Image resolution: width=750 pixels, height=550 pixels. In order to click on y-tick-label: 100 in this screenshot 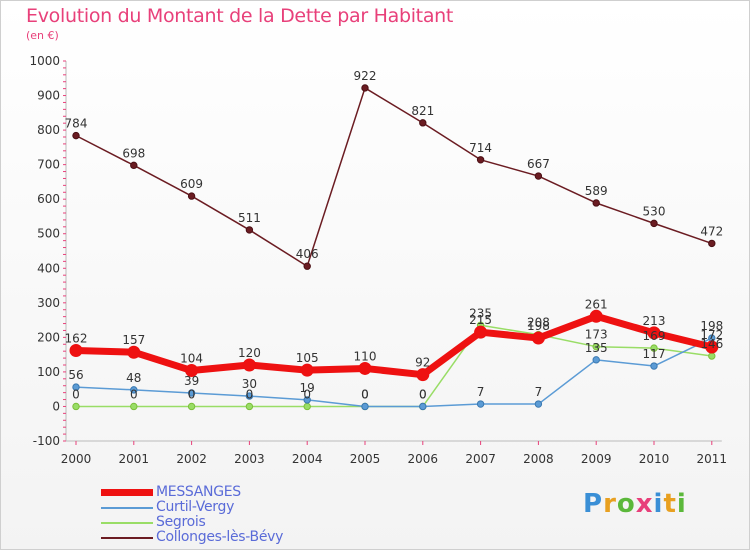, I will do `click(48, 372)`.